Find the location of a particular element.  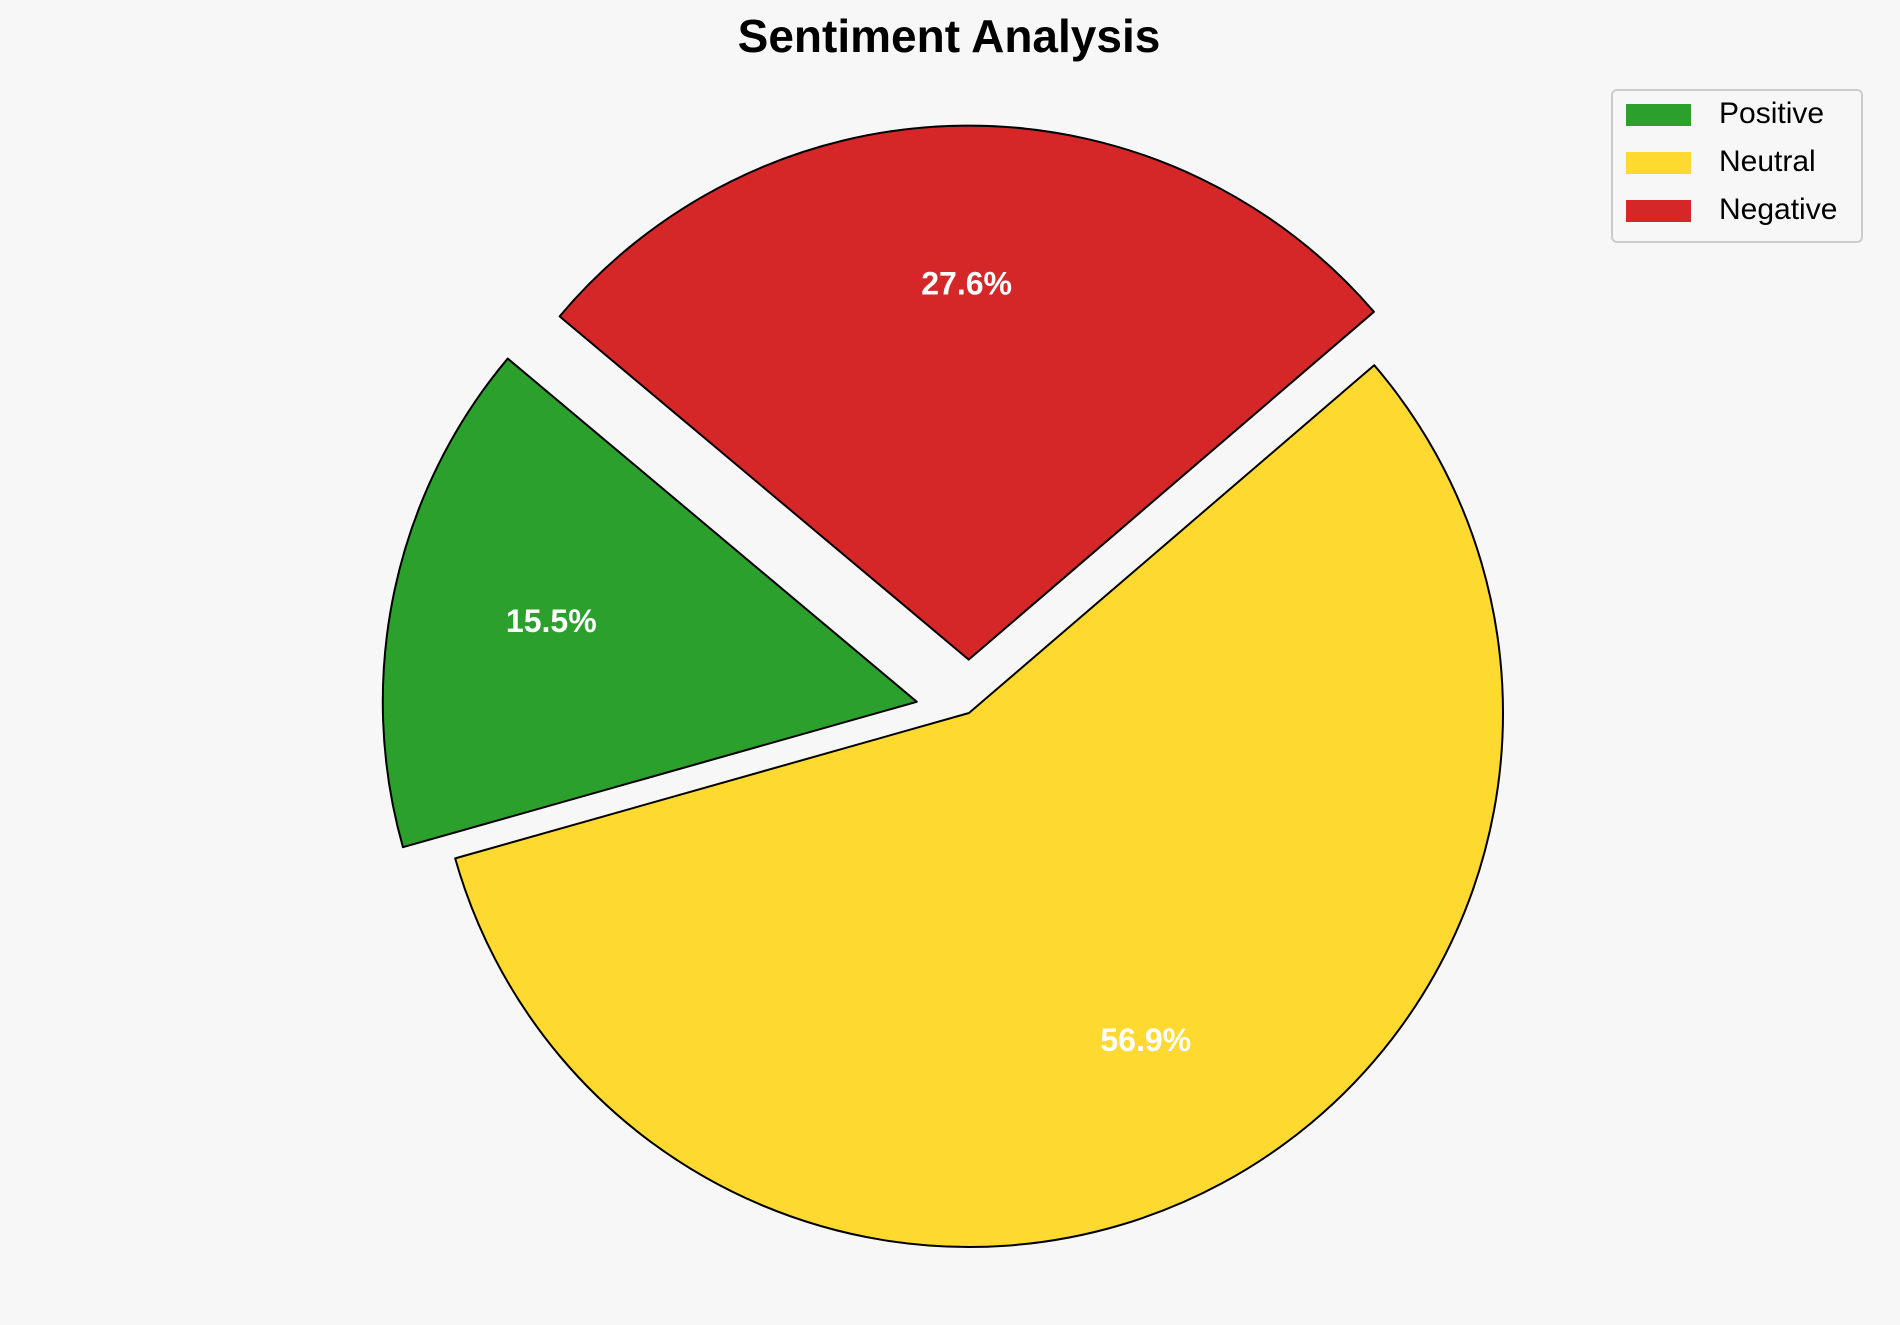

pie-slice is located at coordinates (649, 603).